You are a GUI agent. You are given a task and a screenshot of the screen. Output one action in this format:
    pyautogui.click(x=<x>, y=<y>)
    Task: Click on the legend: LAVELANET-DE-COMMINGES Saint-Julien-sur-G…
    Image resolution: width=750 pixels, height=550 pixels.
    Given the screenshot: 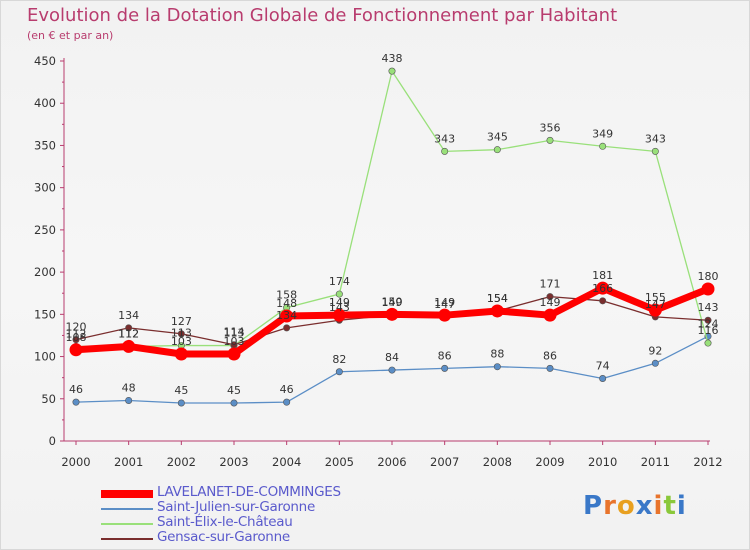 What is the action you would take?
    pyautogui.click(x=266, y=515)
    